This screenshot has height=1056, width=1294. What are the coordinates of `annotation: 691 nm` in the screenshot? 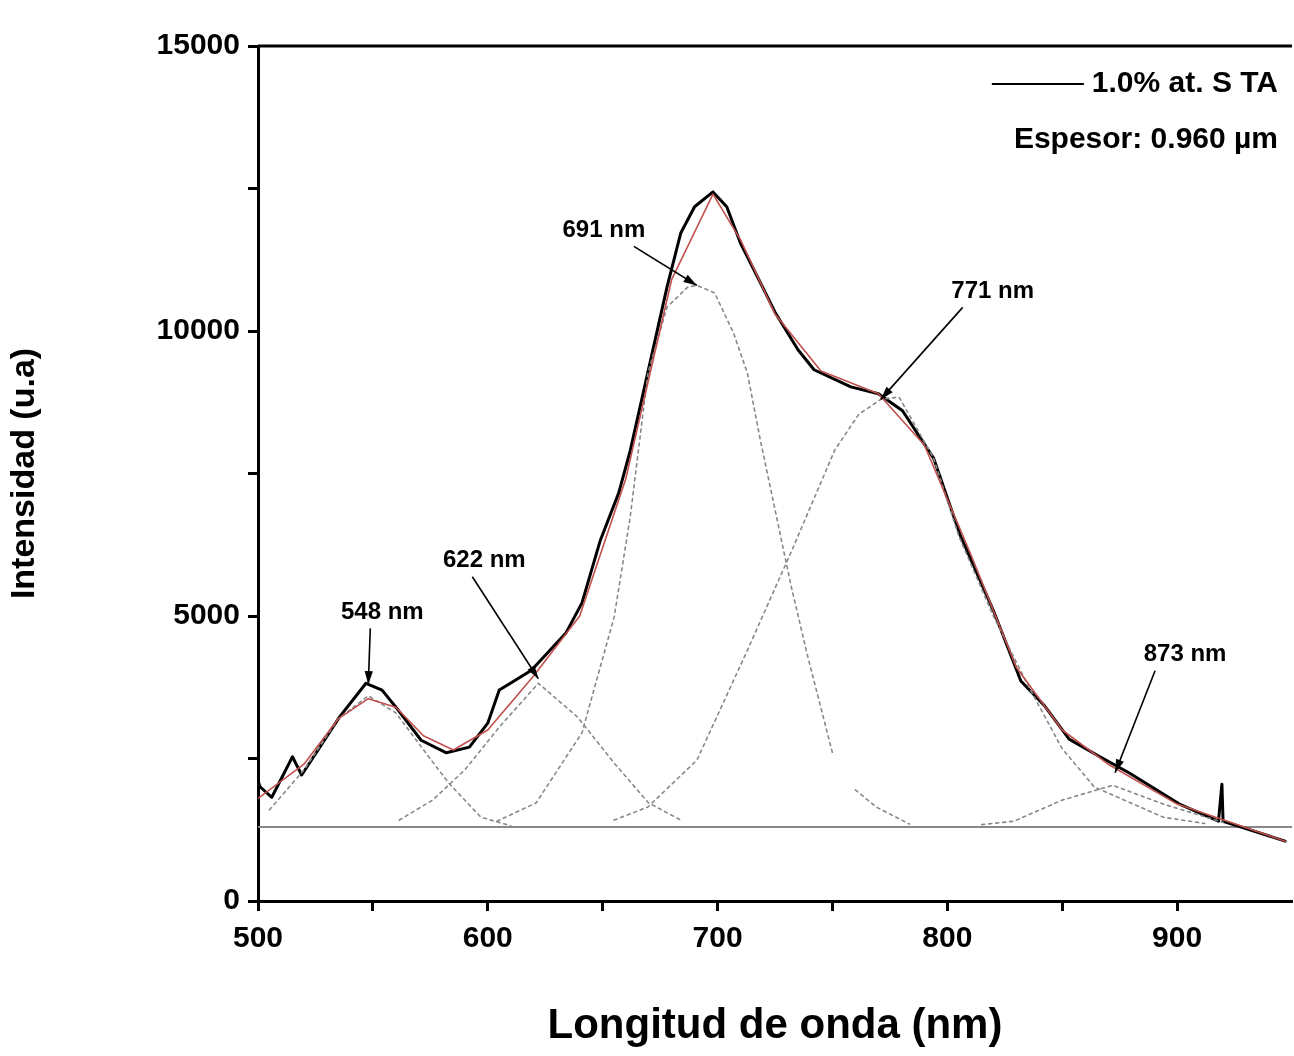 It's located at (604, 229).